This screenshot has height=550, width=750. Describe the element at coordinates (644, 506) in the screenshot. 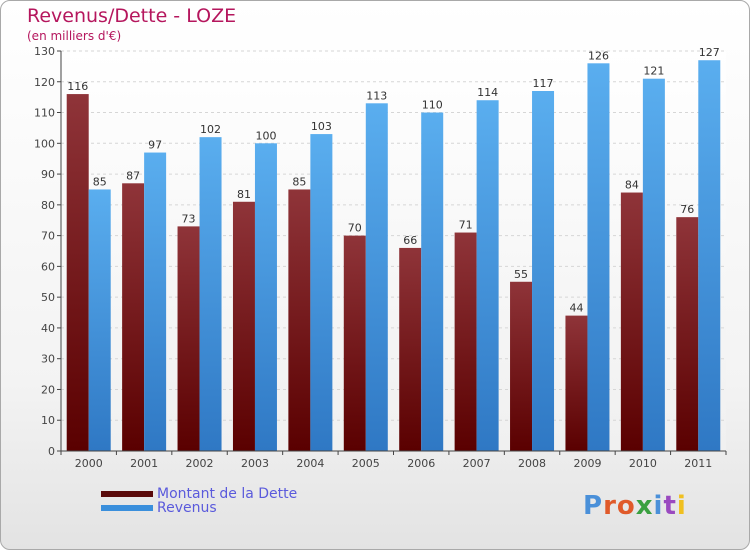

I see `logo-letter: x` at that location.